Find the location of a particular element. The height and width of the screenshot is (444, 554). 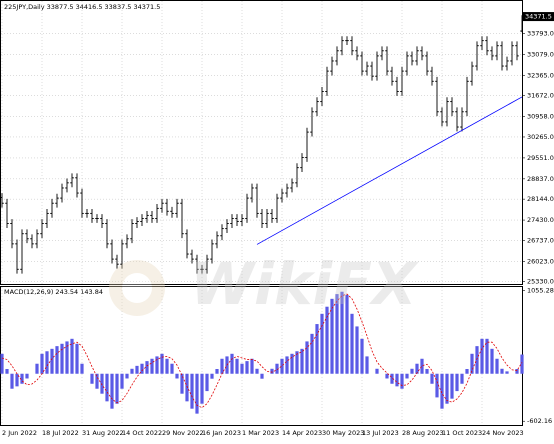

x-tick-label: 2 Jun 2022 is located at coordinates (19, 433).